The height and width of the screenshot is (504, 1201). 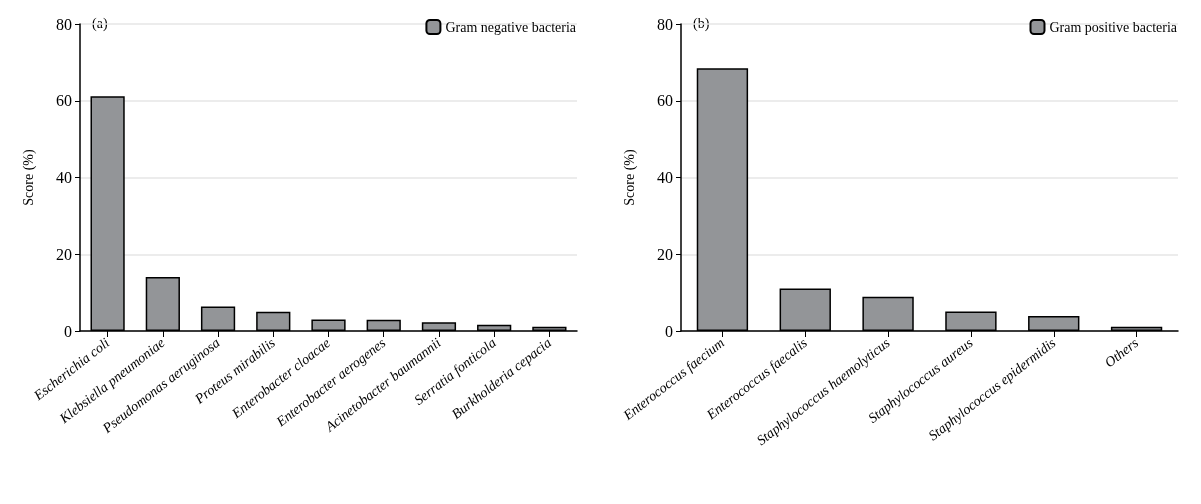 What do you see at coordinates (1113, 27) in the screenshot?
I see `legend-label: Gram positive bacteria` at bounding box center [1113, 27].